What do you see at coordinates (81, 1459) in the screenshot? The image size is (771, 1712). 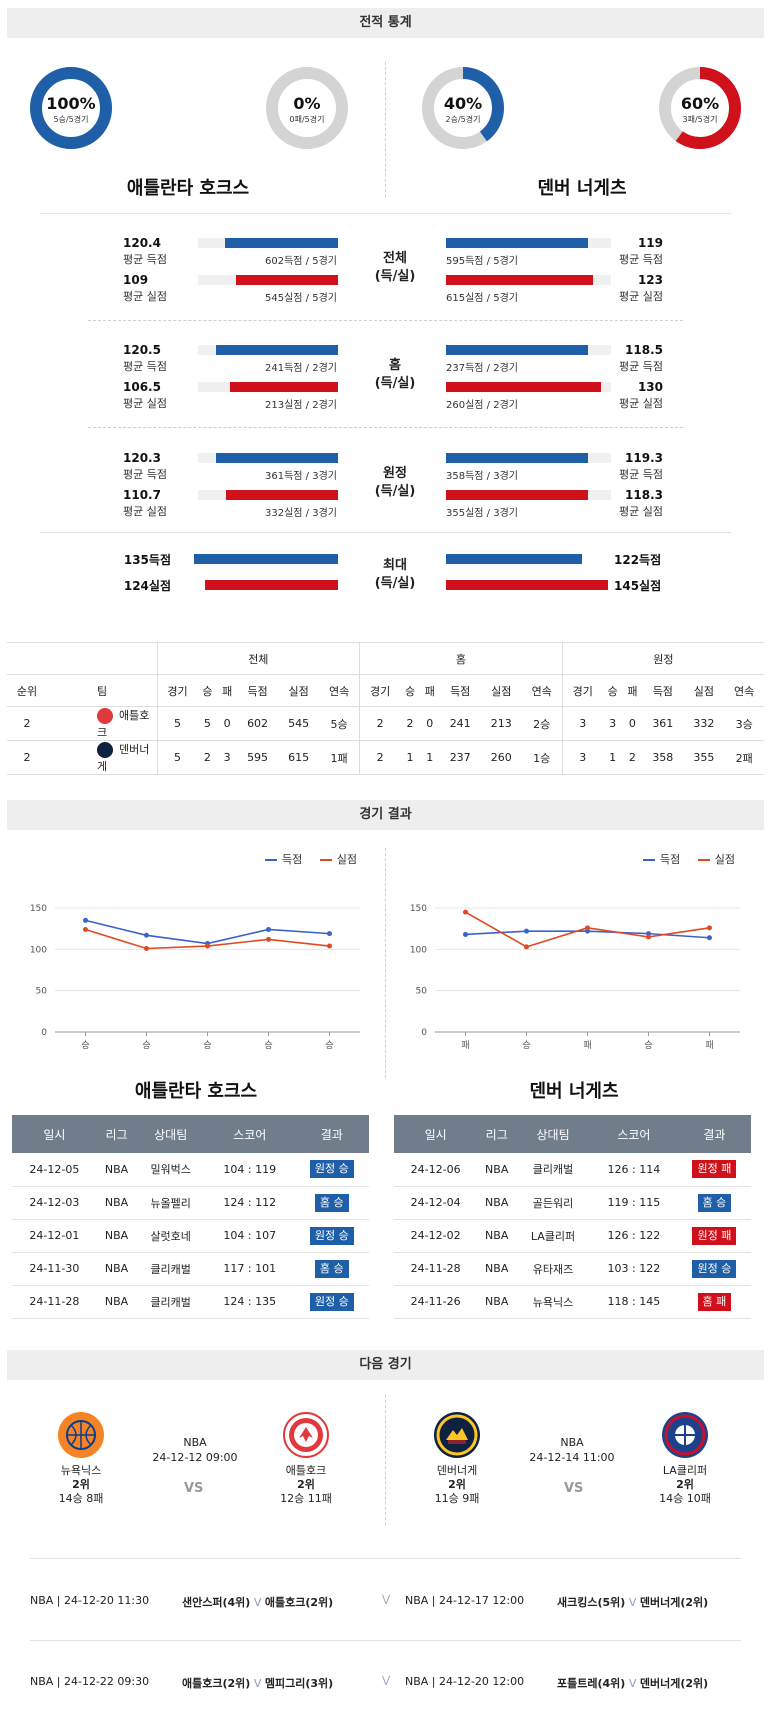 I see `next-team-knicks: 뉴욕닉스 2위 14승 8패` at bounding box center [81, 1459].